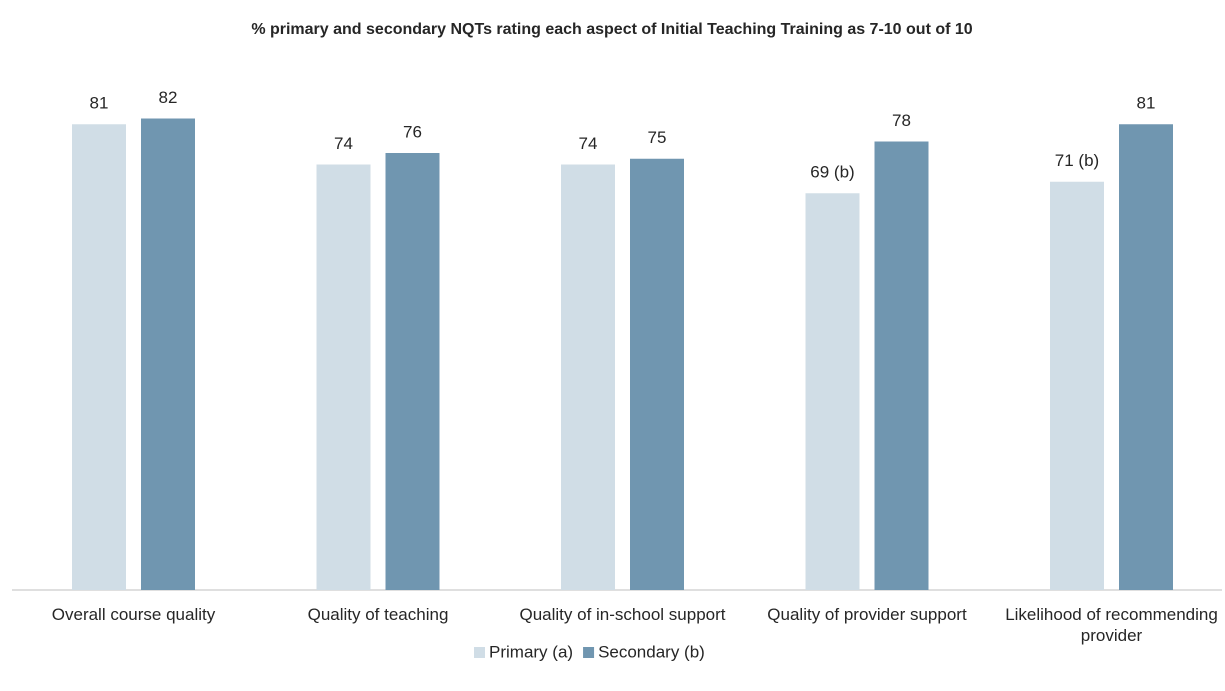 The height and width of the screenshot is (691, 1225). Describe the element at coordinates (657, 137) in the screenshot. I see `value-label: 75` at that location.